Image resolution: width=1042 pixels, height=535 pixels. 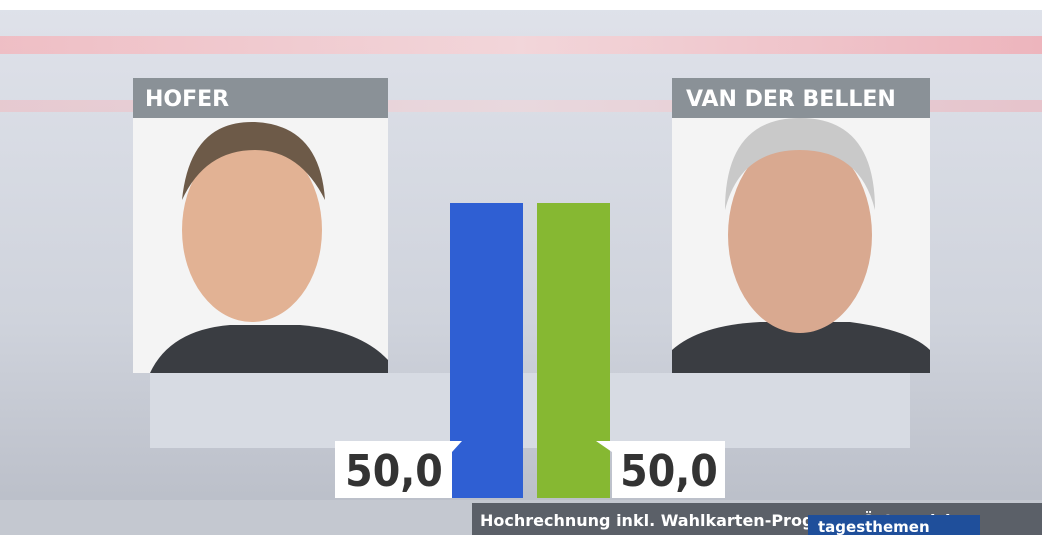 I want to click on logo-box, so click(x=894, y=525).